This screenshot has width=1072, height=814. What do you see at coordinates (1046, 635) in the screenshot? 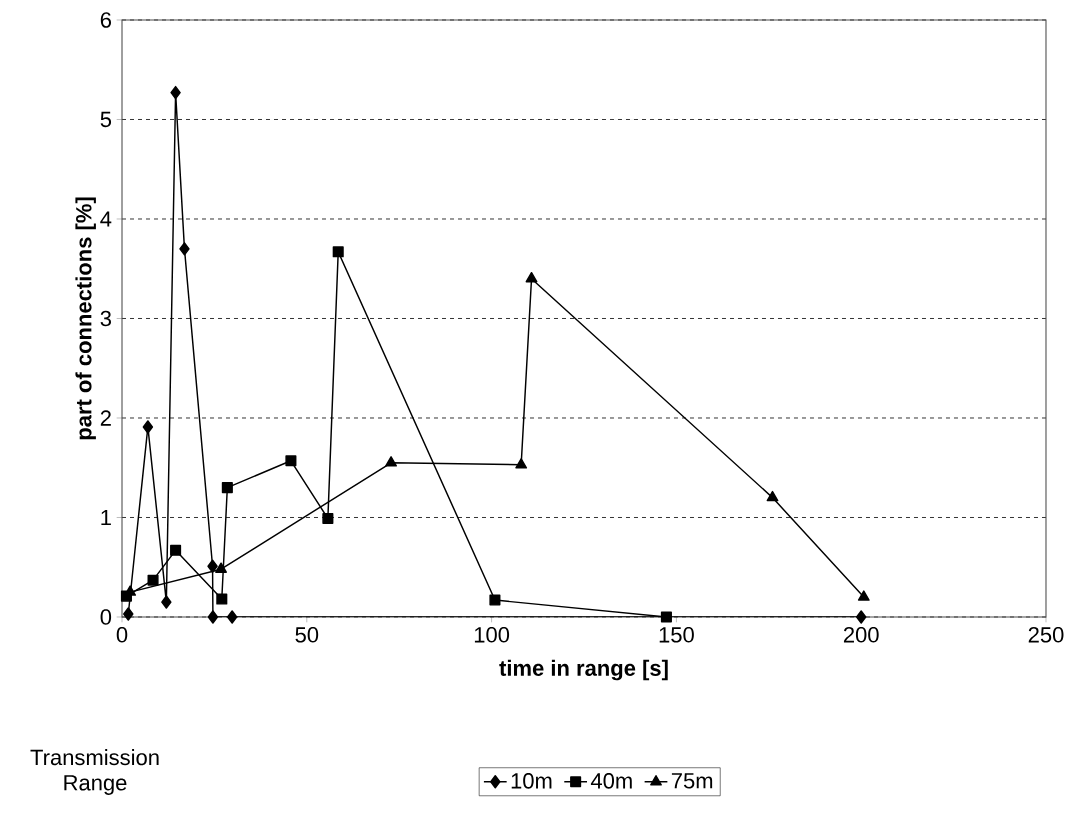
I see `x-tick-label: 250` at bounding box center [1046, 635].